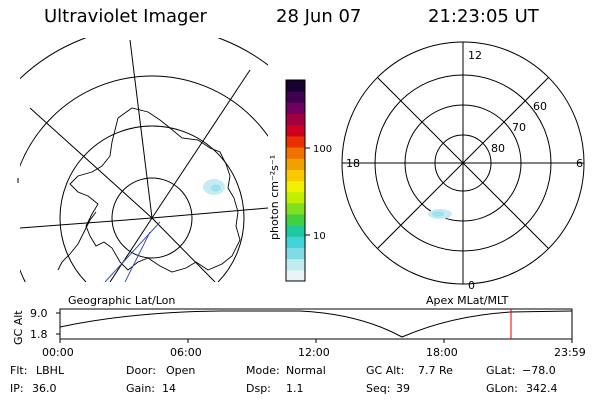  I want to click on colorbar, so click(295, 181).